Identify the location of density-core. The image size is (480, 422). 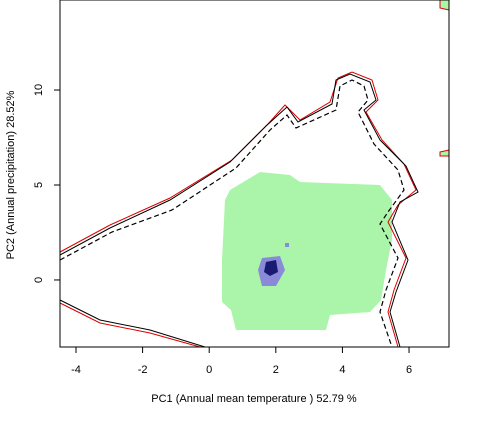
(271, 268).